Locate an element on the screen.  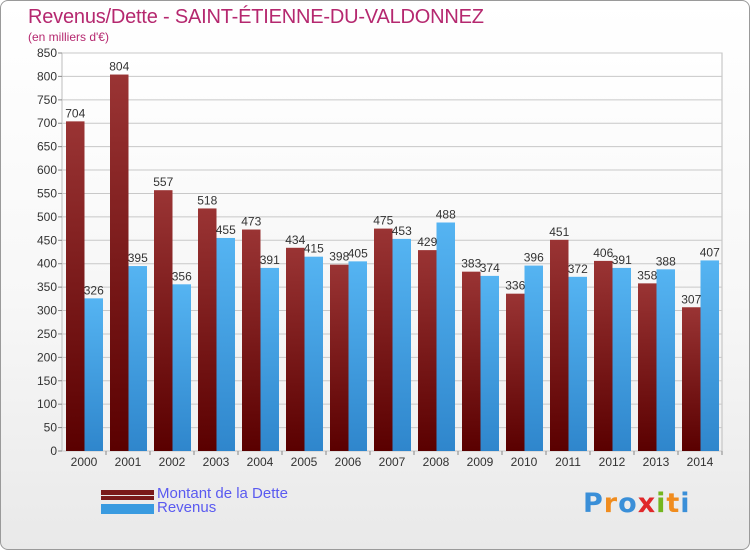
value-label-dette: 383 is located at coordinates (471, 264).